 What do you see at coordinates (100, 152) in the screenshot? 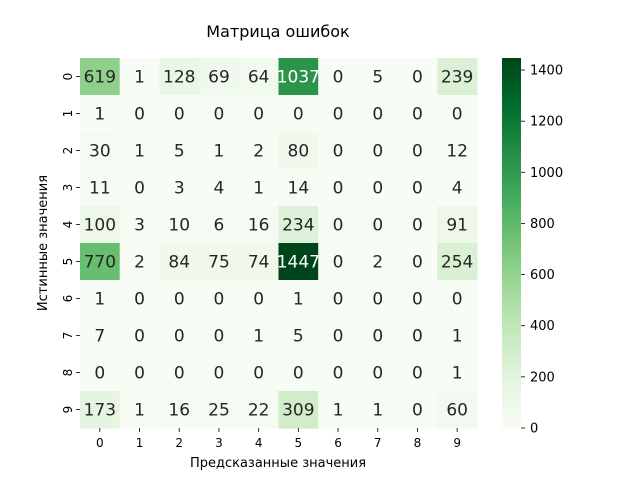
I see `heatmap-cell-value: 30` at bounding box center [100, 152].